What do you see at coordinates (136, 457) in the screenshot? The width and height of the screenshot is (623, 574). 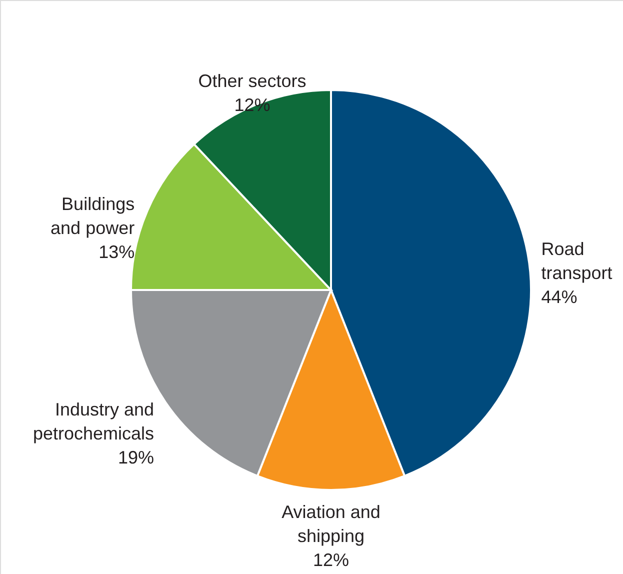 I see `data-label: 19%` at bounding box center [136, 457].